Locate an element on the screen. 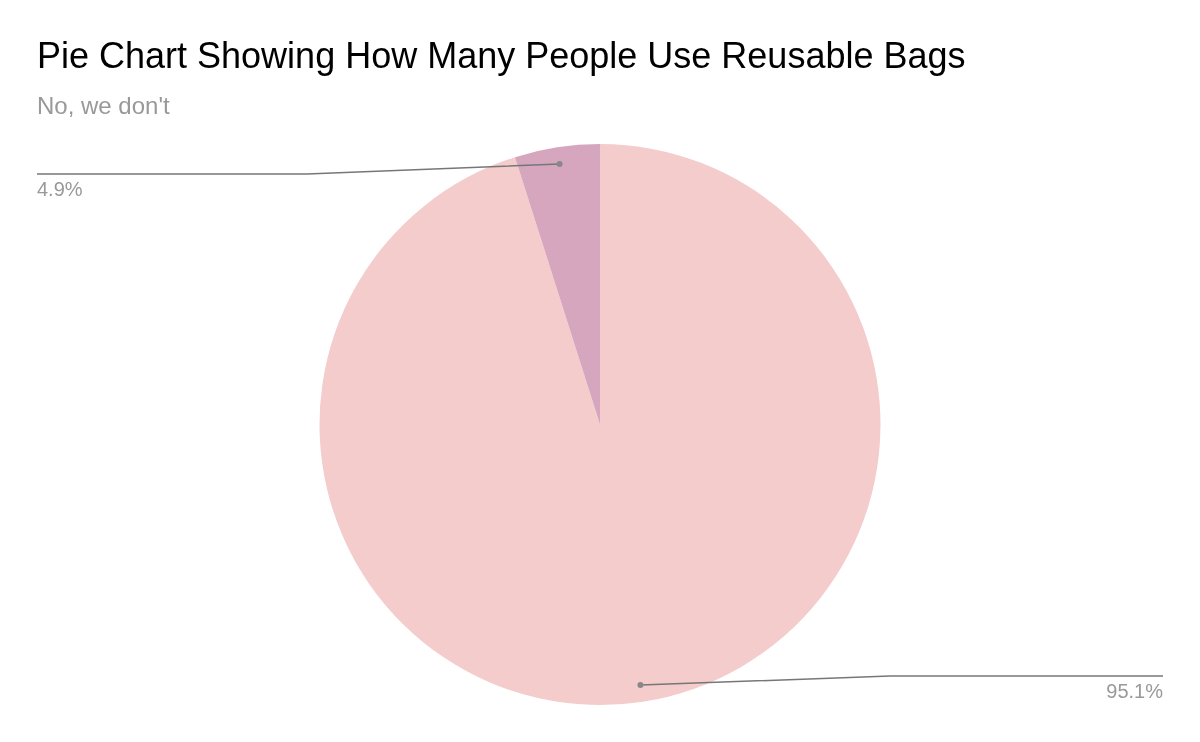 The image size is (1200, 742). data-label: 4.9% is located at coordinates (60, 188).